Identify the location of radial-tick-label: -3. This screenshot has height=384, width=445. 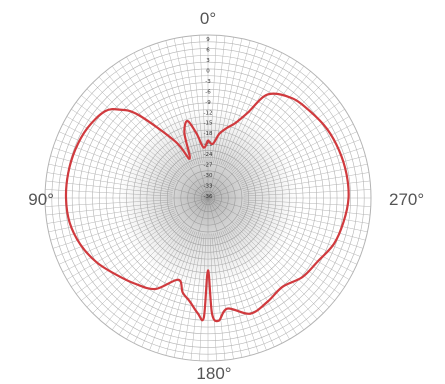
(208, 82).